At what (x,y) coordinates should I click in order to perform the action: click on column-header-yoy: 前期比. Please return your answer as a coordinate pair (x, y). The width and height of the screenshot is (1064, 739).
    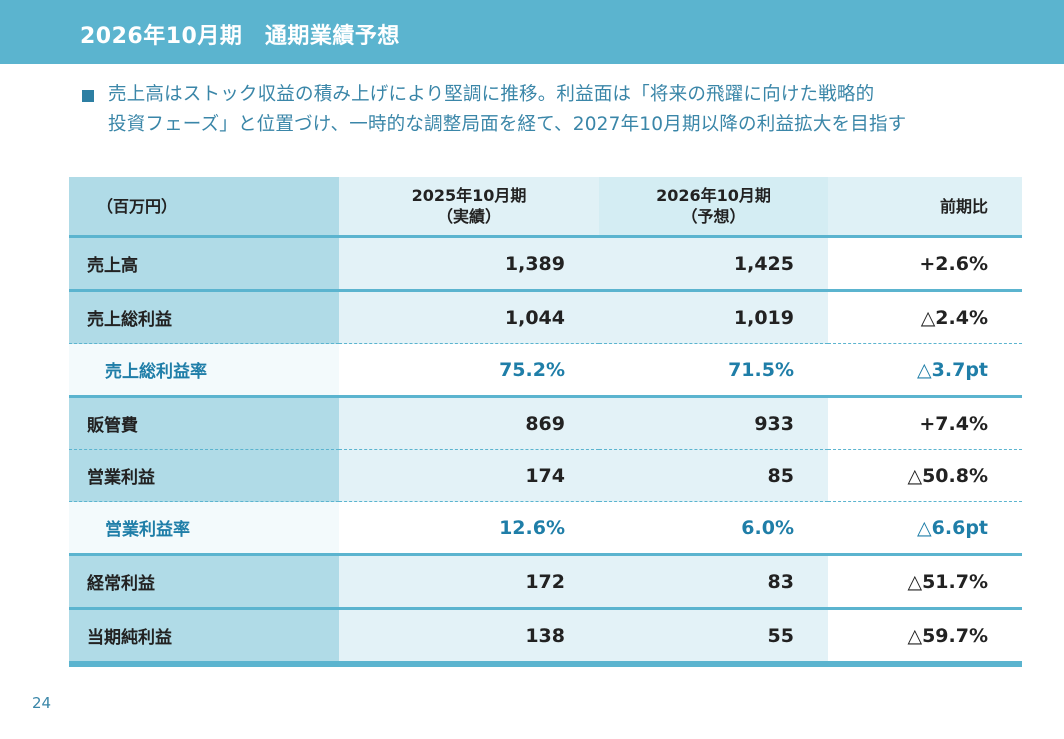
    Looking at the image, I should click on (925, 207).